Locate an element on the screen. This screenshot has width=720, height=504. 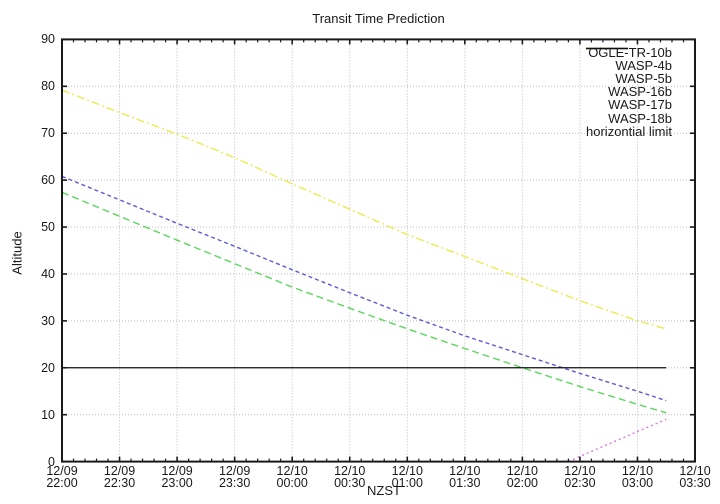
x-tick-label-01:00: 12/10 01:00 is located at coordinates (407, 477).